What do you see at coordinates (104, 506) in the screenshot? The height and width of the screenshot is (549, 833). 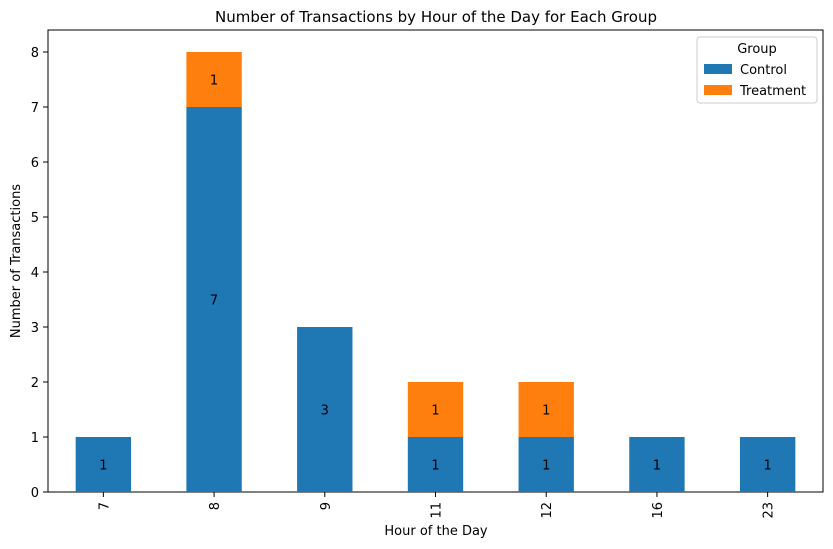 I see `x-tick-label: 7` at bounding box center [104, 506].